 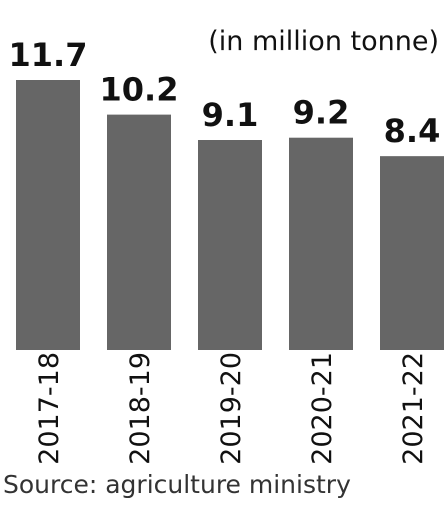 I want to click on value-label-2019-20: 9.1, so click(x=230, y=115).